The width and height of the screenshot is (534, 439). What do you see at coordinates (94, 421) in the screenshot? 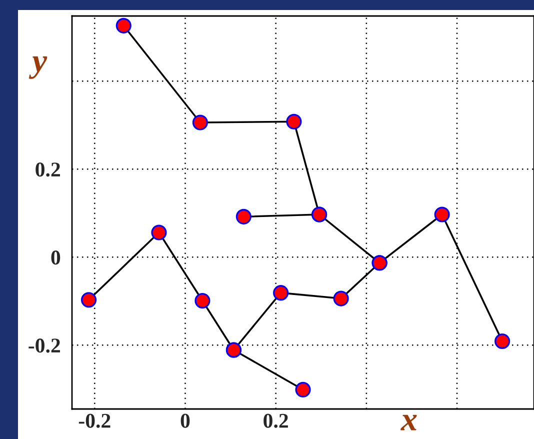
I see `x-tick-label: -0.2` at bounding box center [94, 421].